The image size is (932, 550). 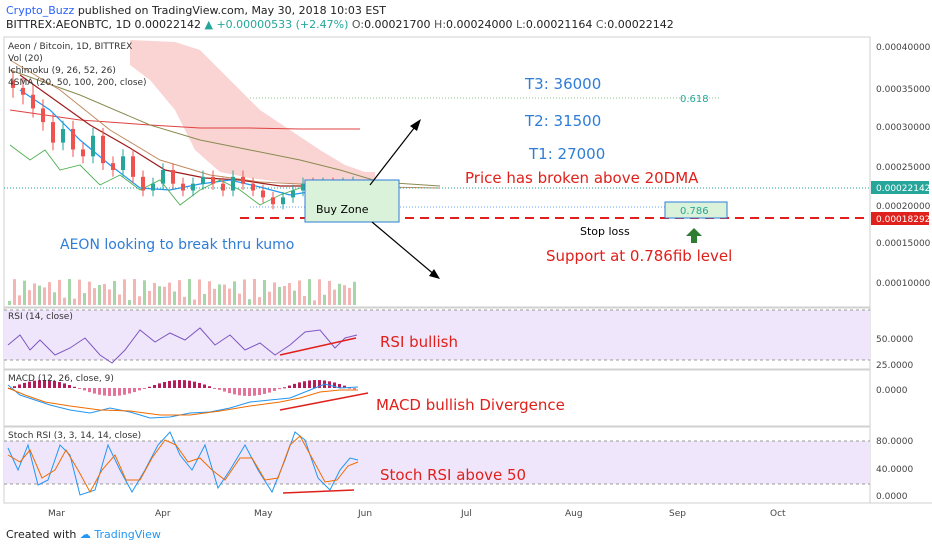 I want to click on stoch-tick: 80.0000, so click(x=894, y=442).